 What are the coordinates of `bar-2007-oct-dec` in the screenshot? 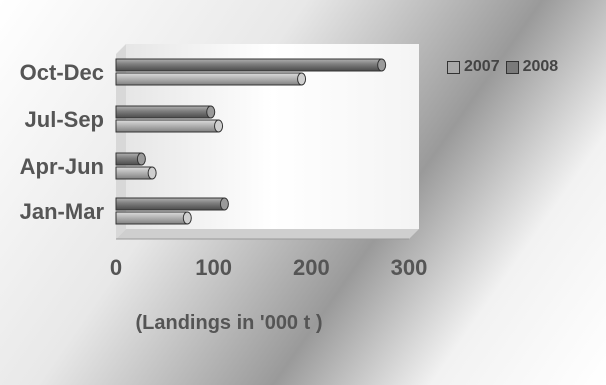 It's located at (211, 79).